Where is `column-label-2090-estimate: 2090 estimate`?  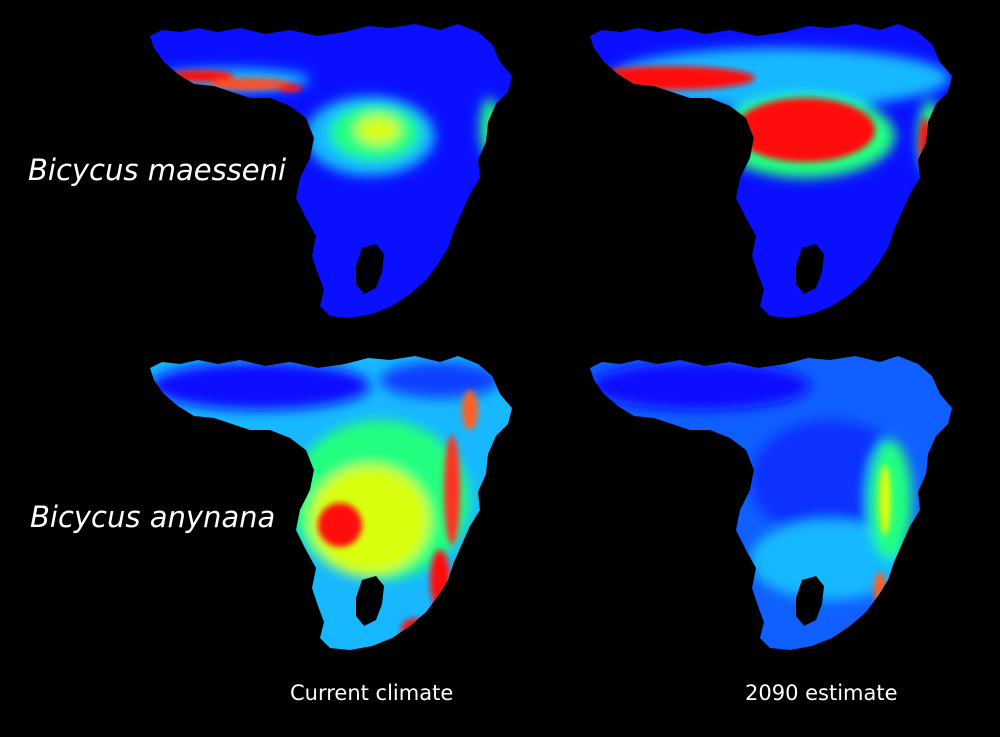 column-label-2090-estimate: 2090 estimate is located at coordinates (821, 693).